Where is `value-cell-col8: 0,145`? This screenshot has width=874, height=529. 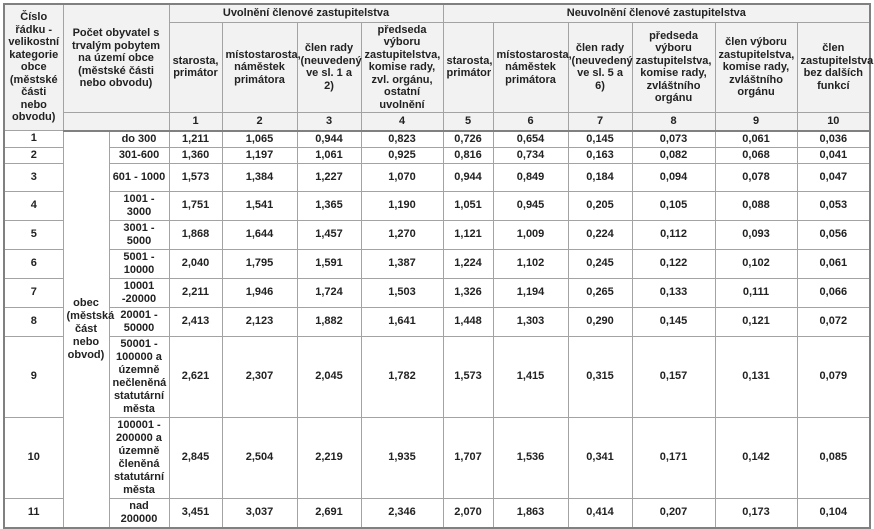 value-cell-col8: 0,145 is located at coordinates (673, 321).